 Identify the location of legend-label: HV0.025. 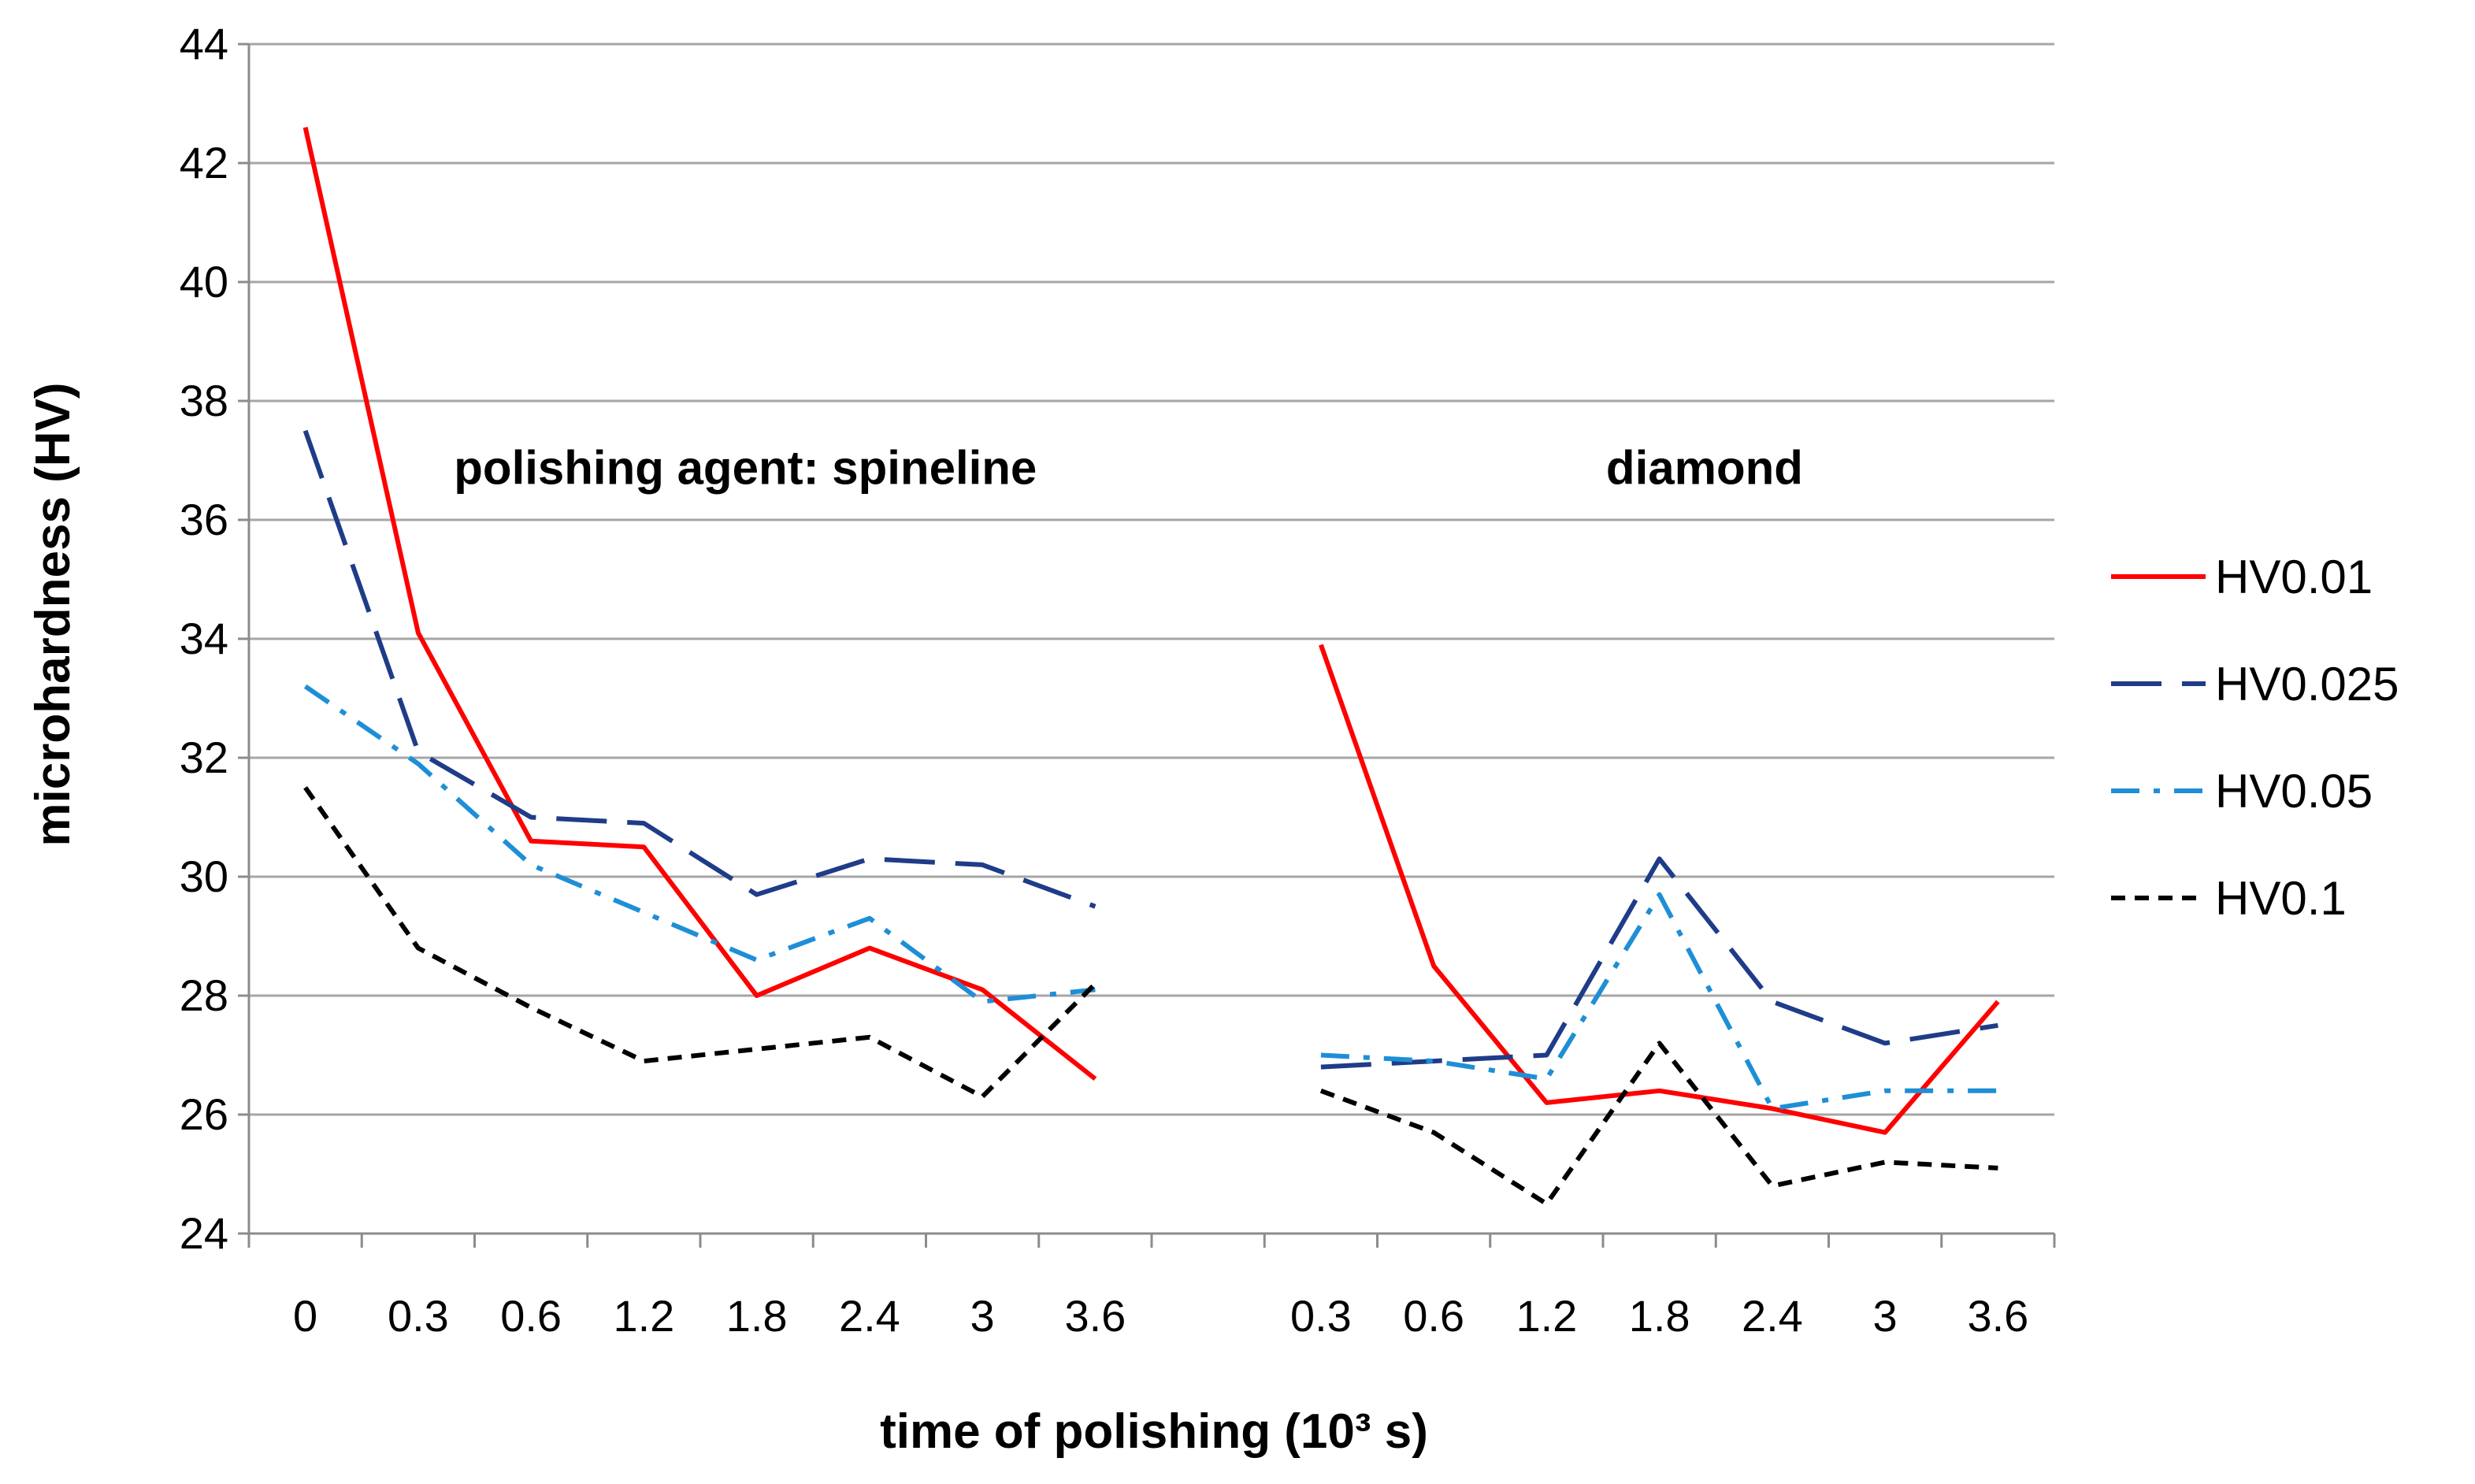
(2307, 684).